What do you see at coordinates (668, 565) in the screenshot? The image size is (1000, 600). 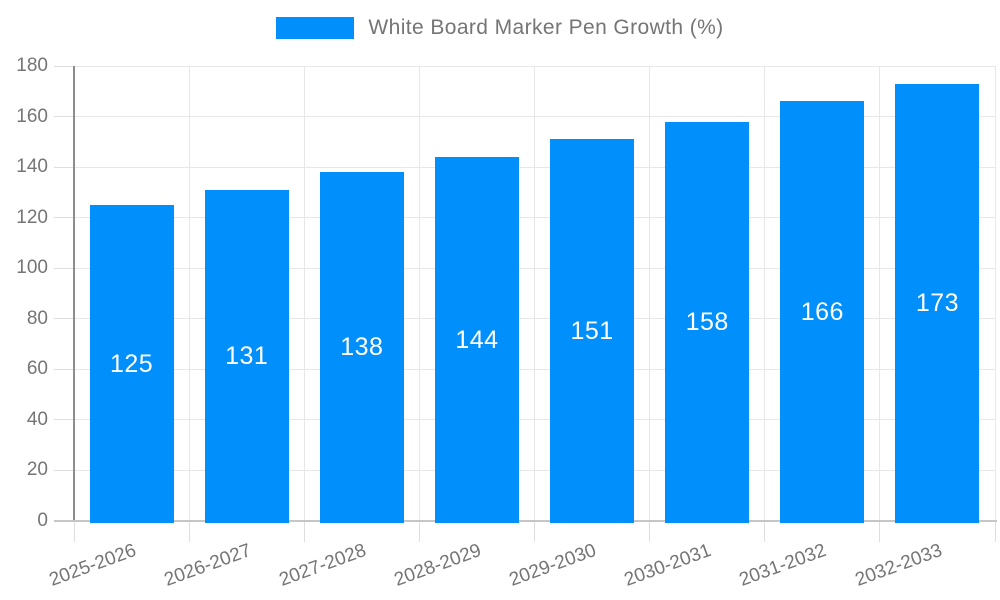 I see `x-axis-label: 2030-2031` at bounding box center [668, 565].